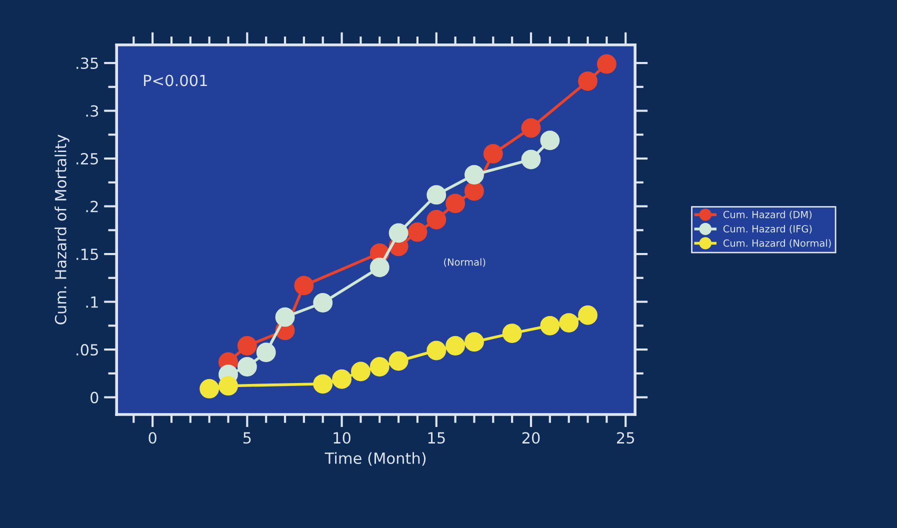  I want to click on y-tick-label: .2, so click(92, 206).